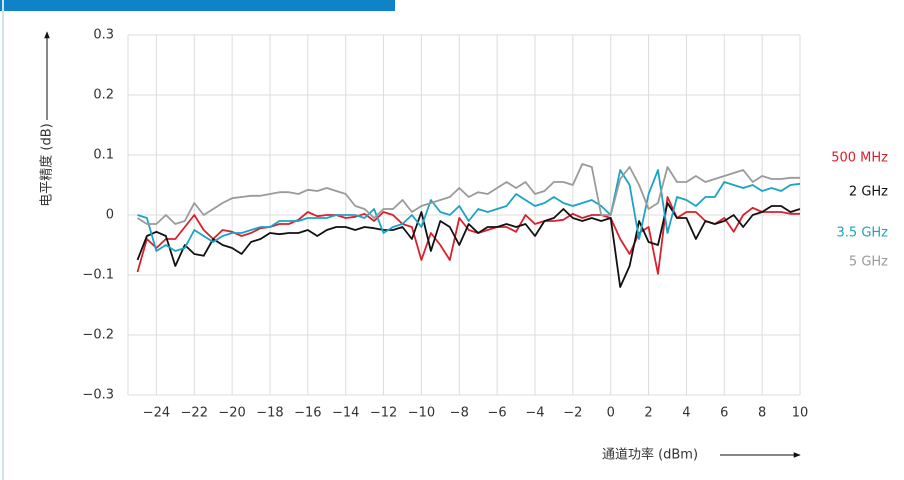 The width and height of the screenshot is (904, 480). I want to click on y-tick-label: 0.2, so click(103, 95).